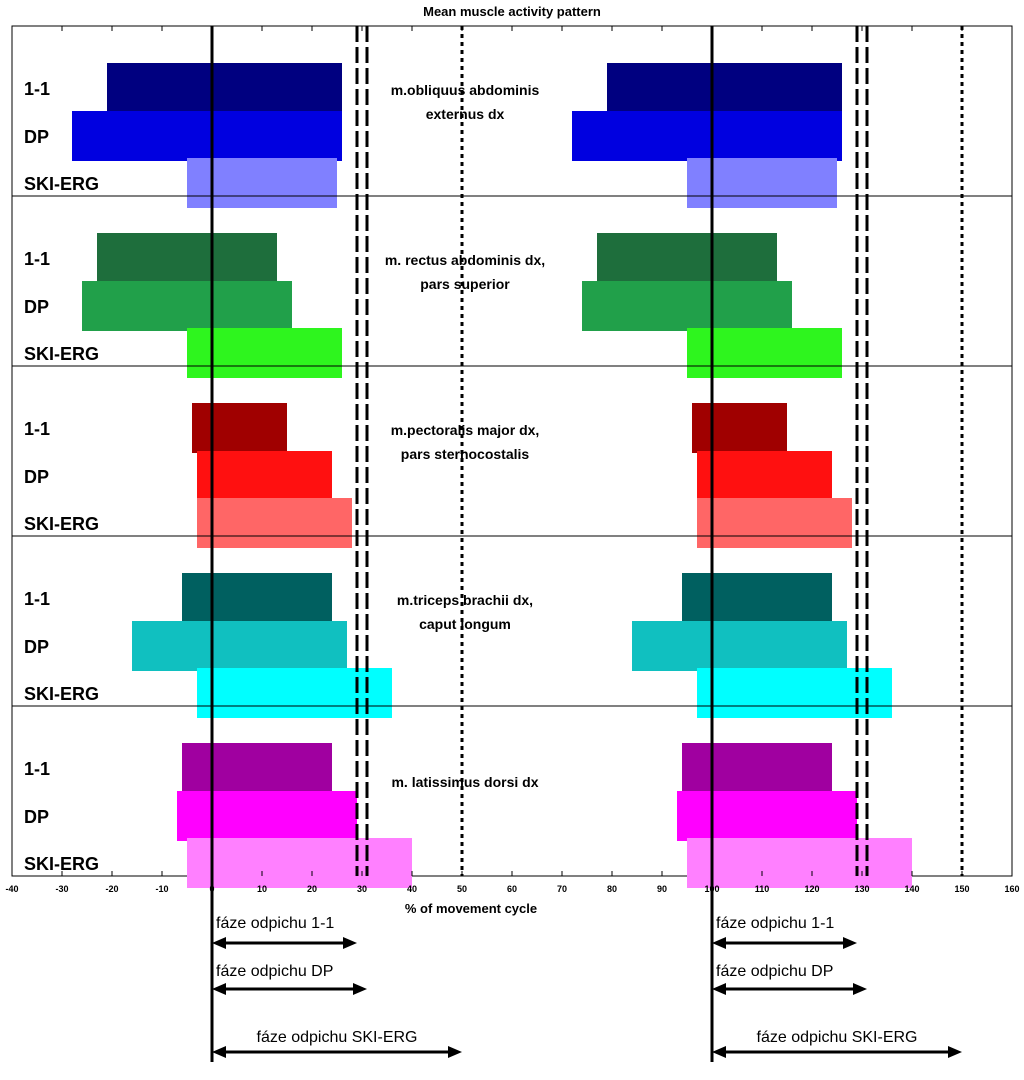 Image resolution: width=1024 pixels, height=1080 pixels. What do you see at coordinates (465, 624) in the screenshot?
I see `muscle-label: caput longum` at bounding box center [465, 624].